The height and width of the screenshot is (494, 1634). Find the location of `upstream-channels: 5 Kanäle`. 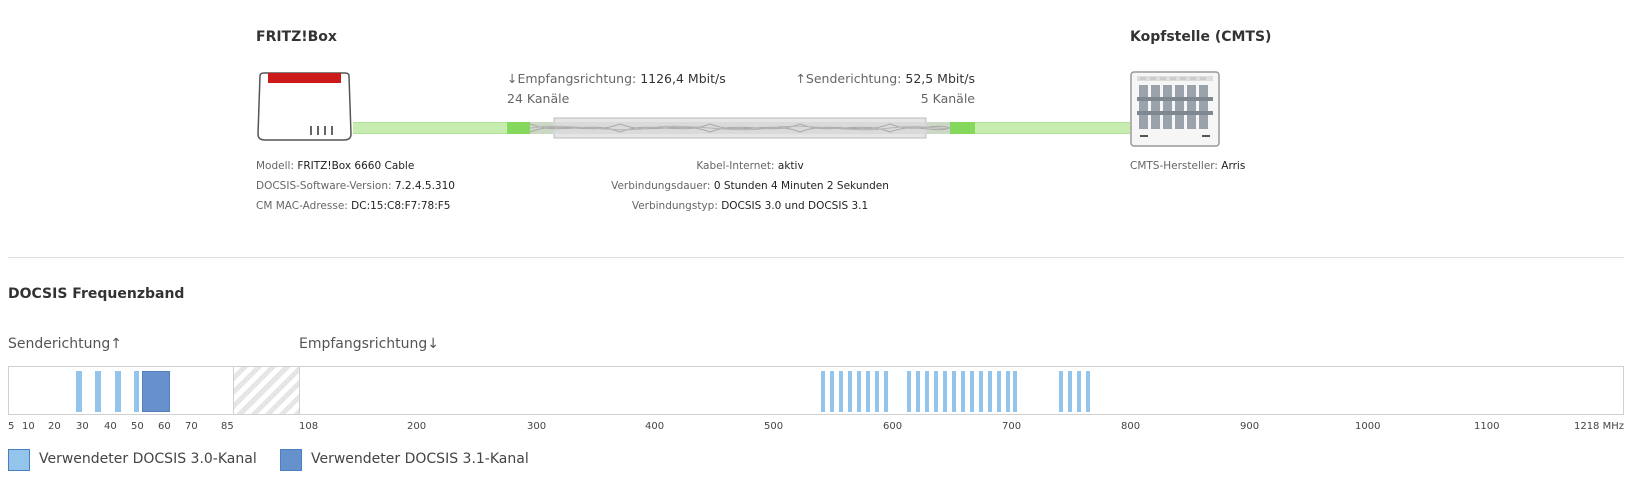

upstream-channels: 5 Kanäle is located at coordinates (947, 98).